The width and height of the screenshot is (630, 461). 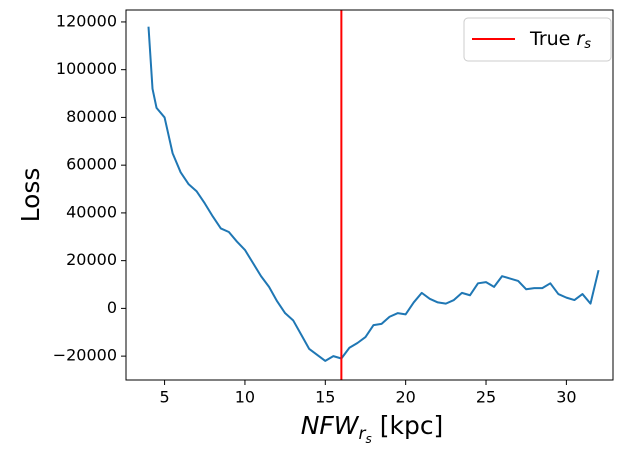 I want to click on y-tick-label: 0, so click(x=112, y=307).